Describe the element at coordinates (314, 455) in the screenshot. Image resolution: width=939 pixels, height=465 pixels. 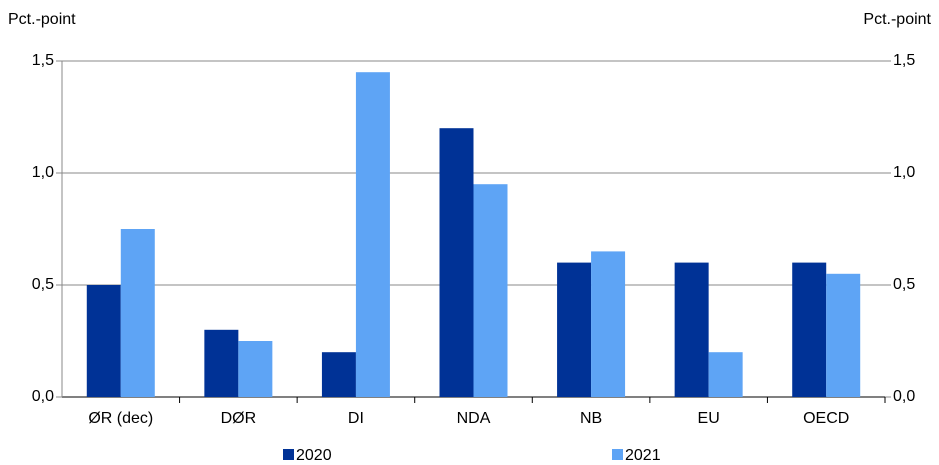
I see `legend-label: 2020` at that location.